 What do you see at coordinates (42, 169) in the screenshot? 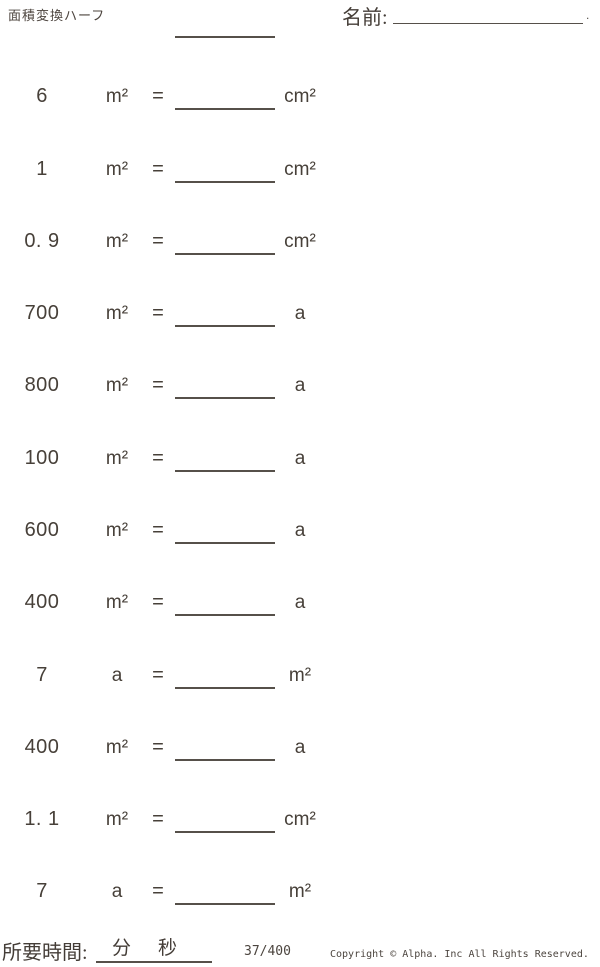
I see `problem-value: 1` at bounding box center [42, 169].